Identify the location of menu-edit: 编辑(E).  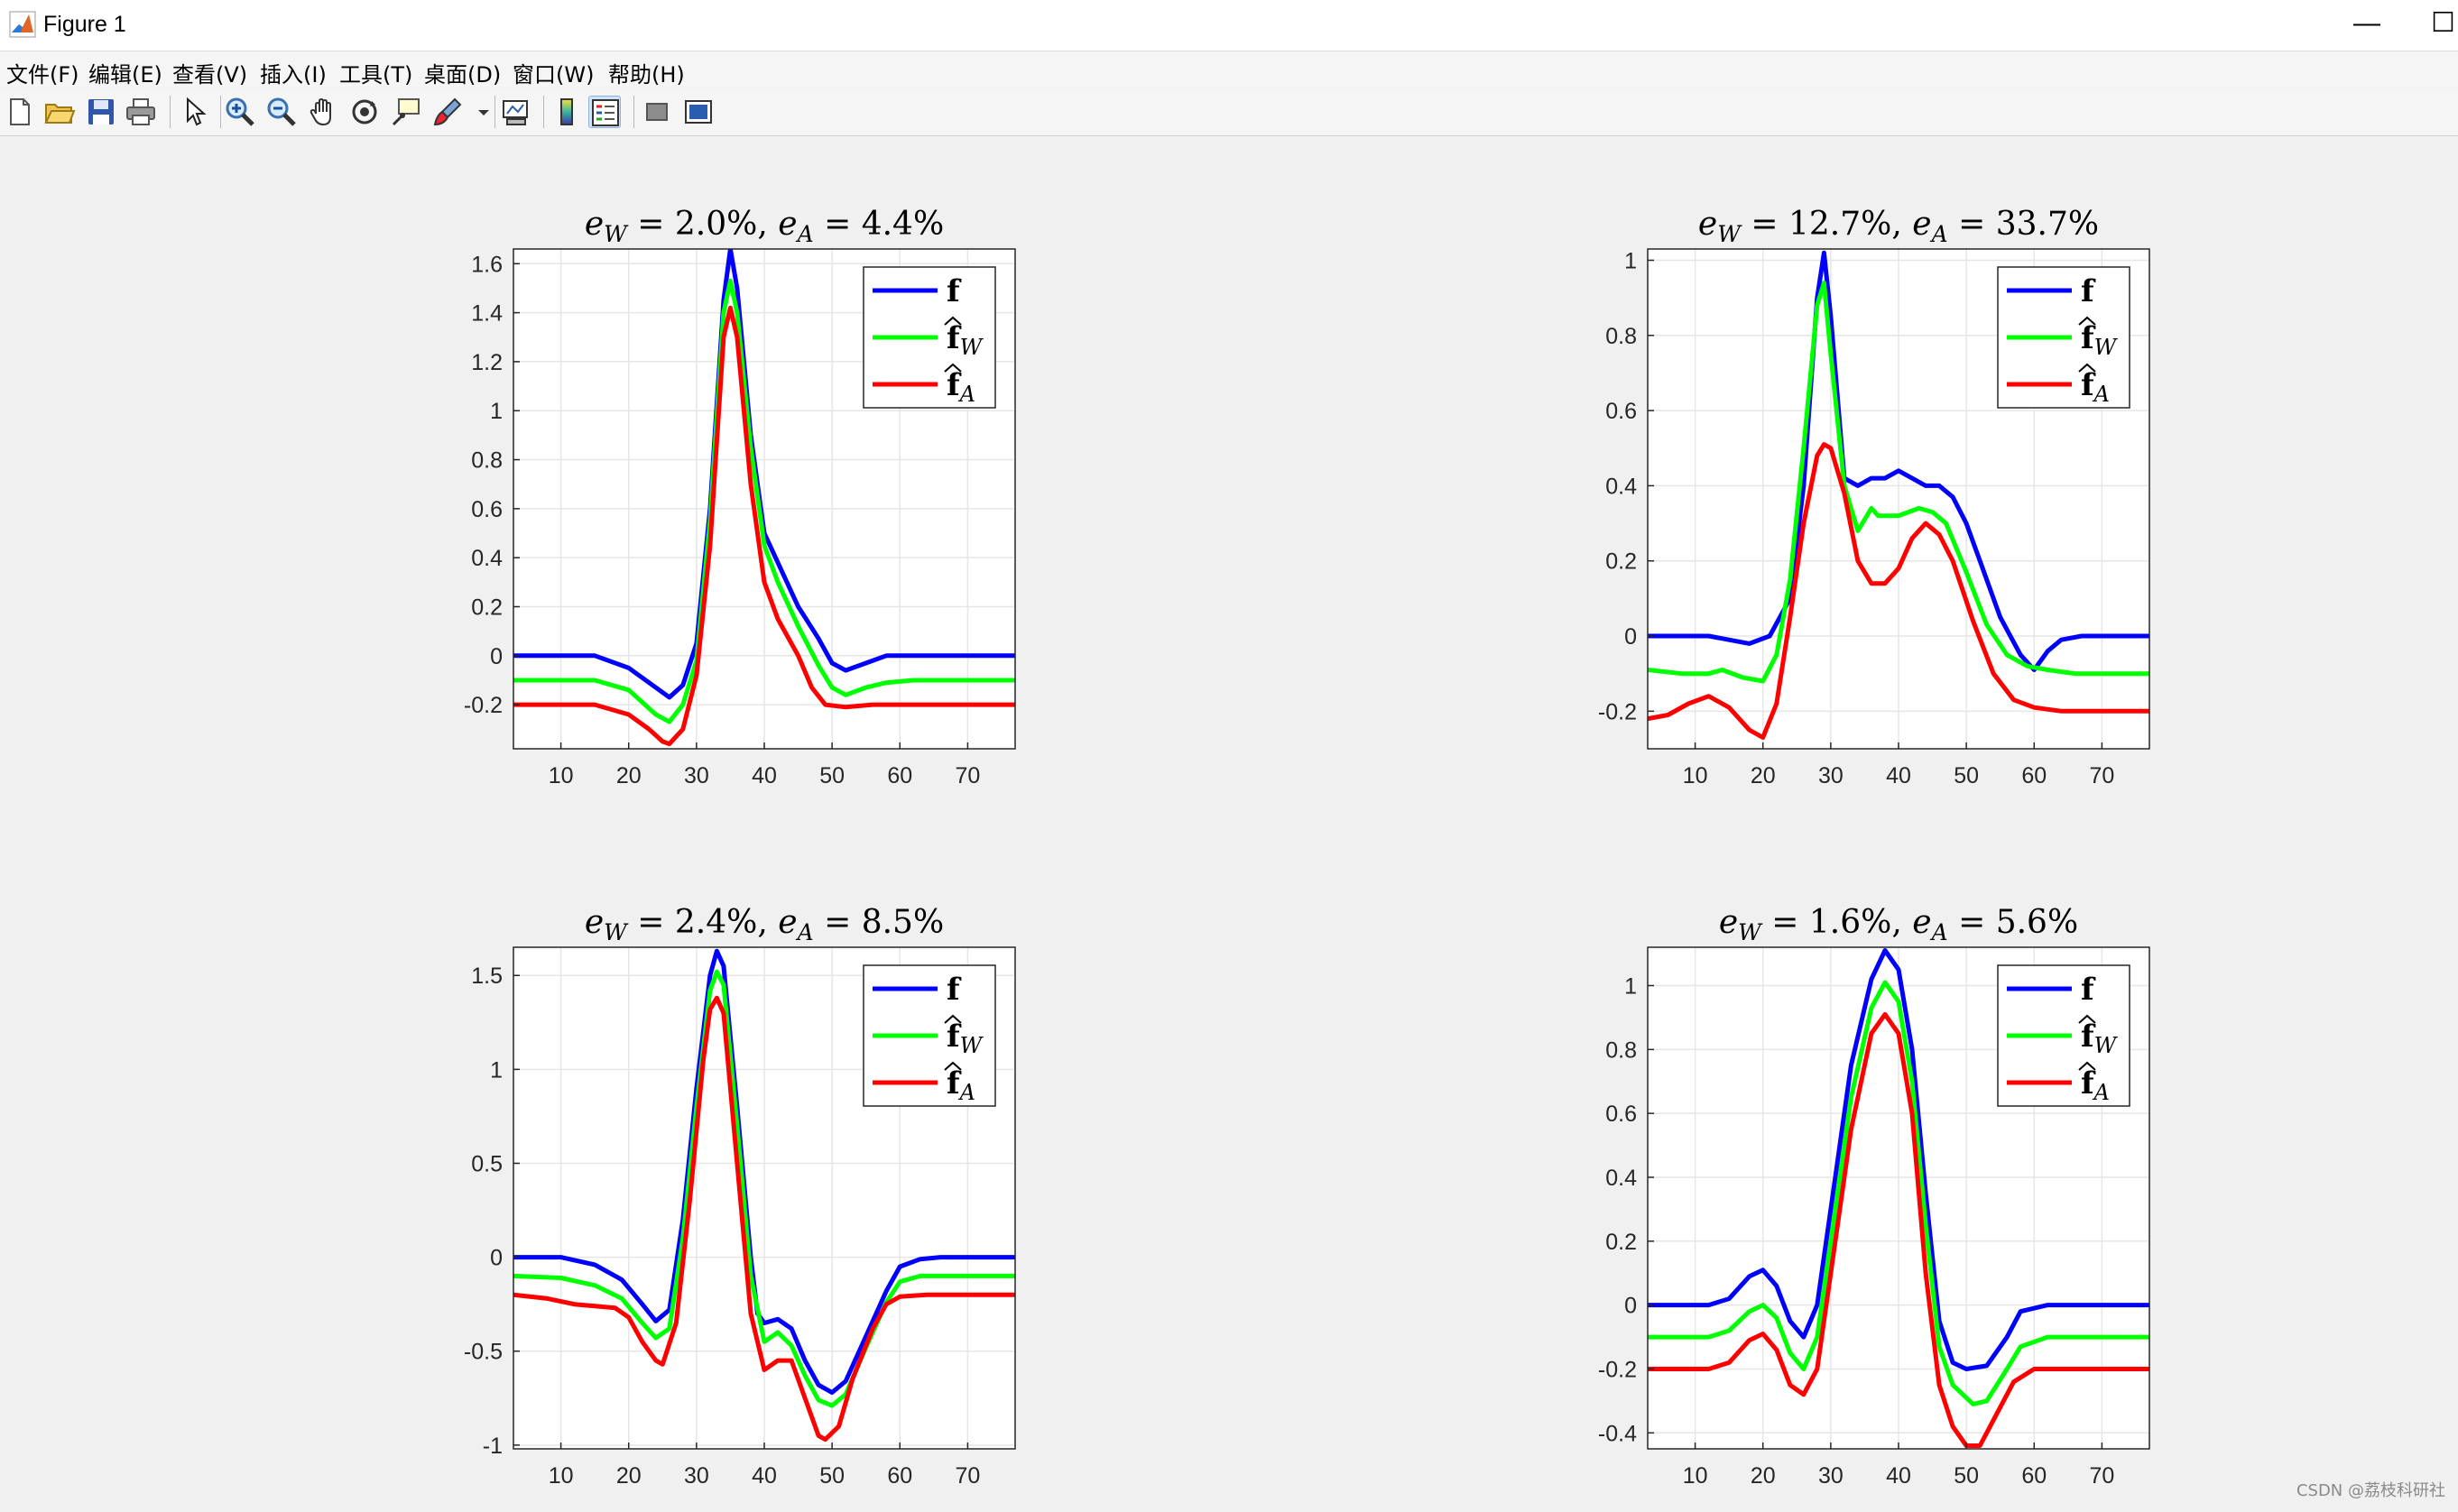
(125, 75).